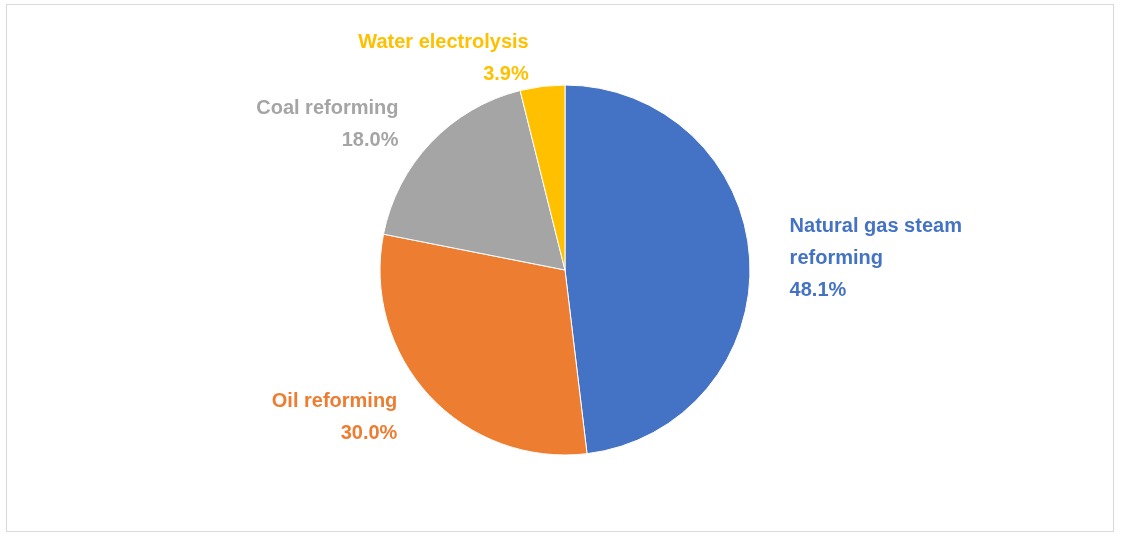 This screenshot has height=540, width=1124. Describe the element at coordinates (818, 289) in the screenshot. I see `data-label: 48.1%` at that location.